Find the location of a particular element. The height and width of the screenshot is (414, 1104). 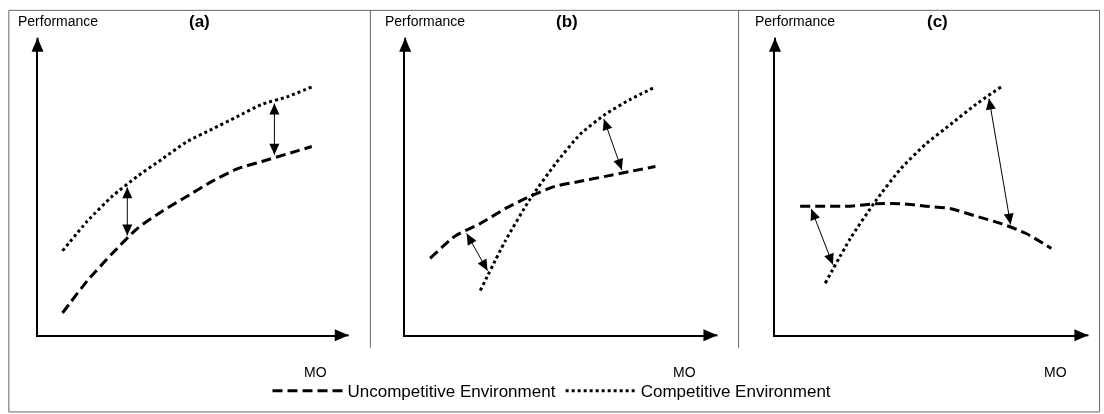

chart-title: (c) is located at coordinates (937, 21).